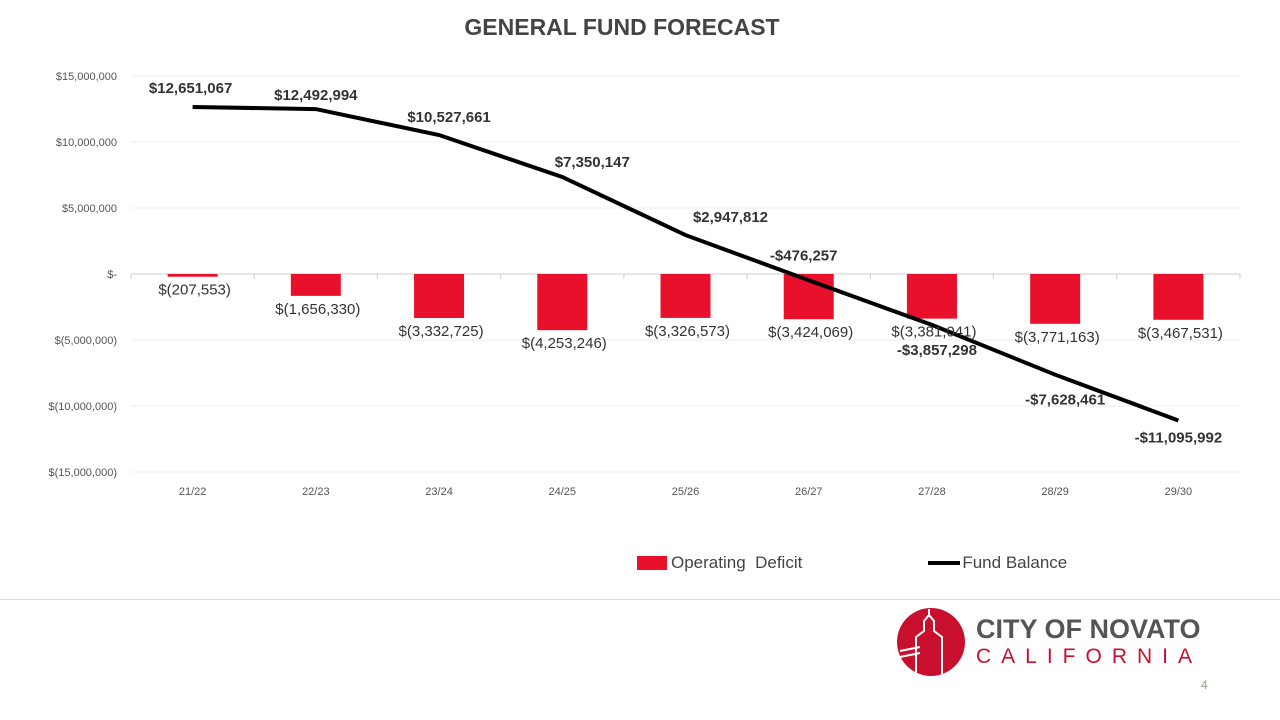  Describe the element at coordinates (441, 331) in the screenshot. I see `bar-data-label: $(3,332,725)` at that location.